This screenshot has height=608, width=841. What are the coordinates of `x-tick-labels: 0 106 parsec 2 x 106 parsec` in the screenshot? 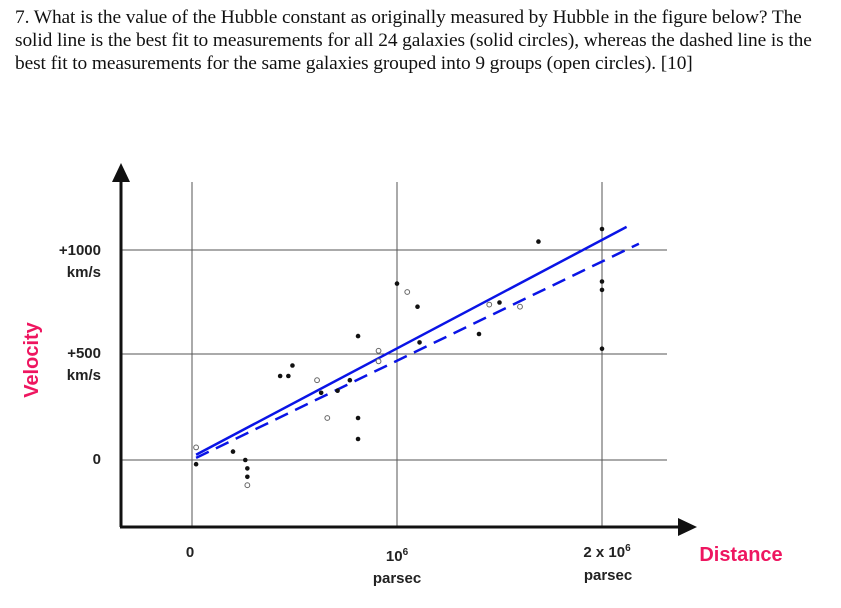 It's located at (409, 565).